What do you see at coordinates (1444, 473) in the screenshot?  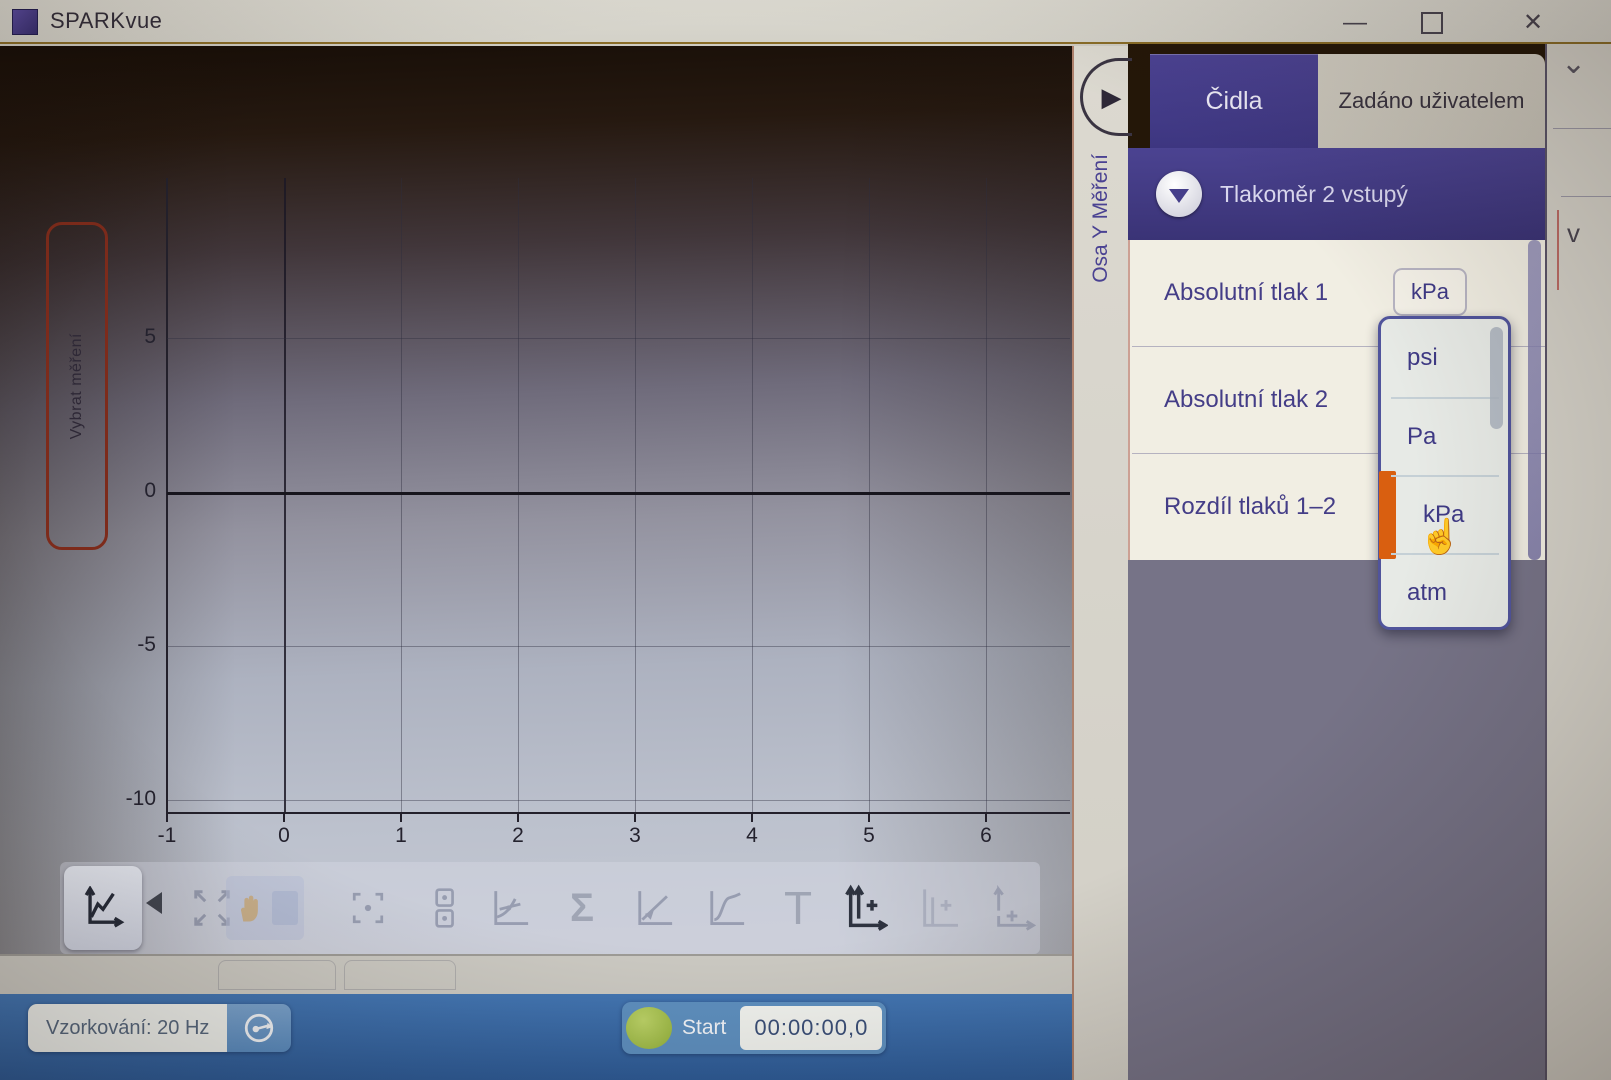 I see `unit-dropdown-menu: psi Pa kPa atm ☝` at bounding box center [1444, 473].